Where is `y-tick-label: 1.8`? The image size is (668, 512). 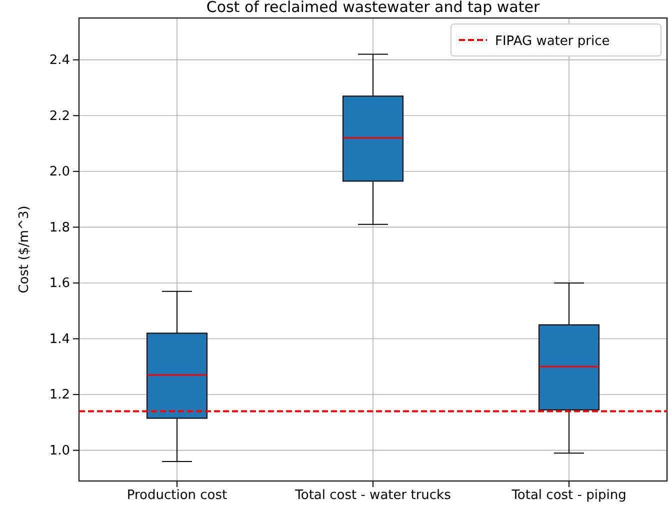
y-tick-label: 1.8 is located at coordinates (59, 228).